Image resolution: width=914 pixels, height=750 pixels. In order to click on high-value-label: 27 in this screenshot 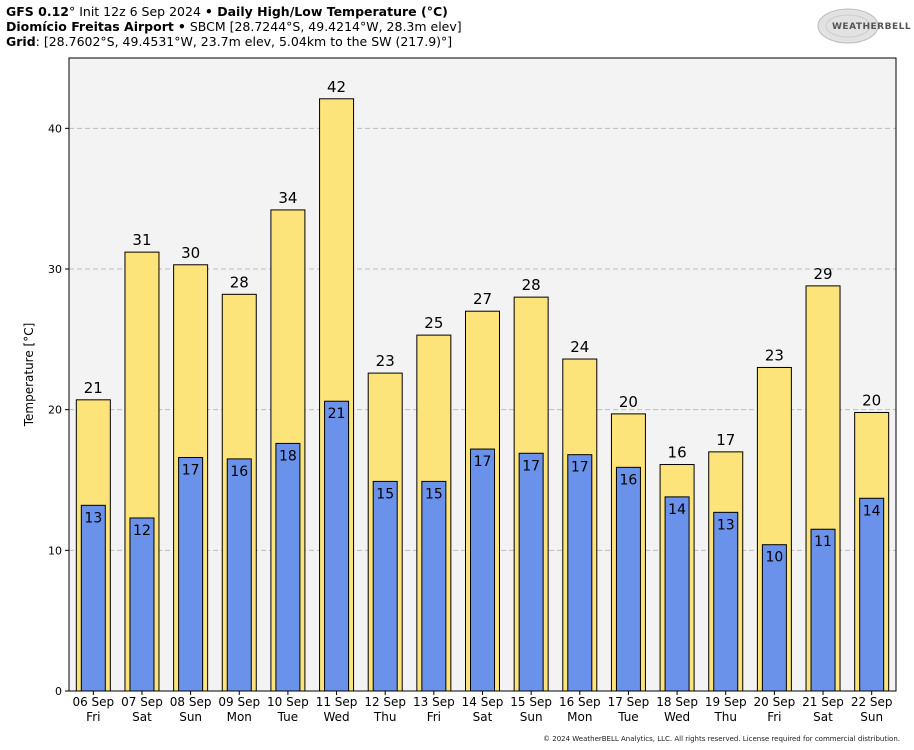, I will do `click(482, 299)`.